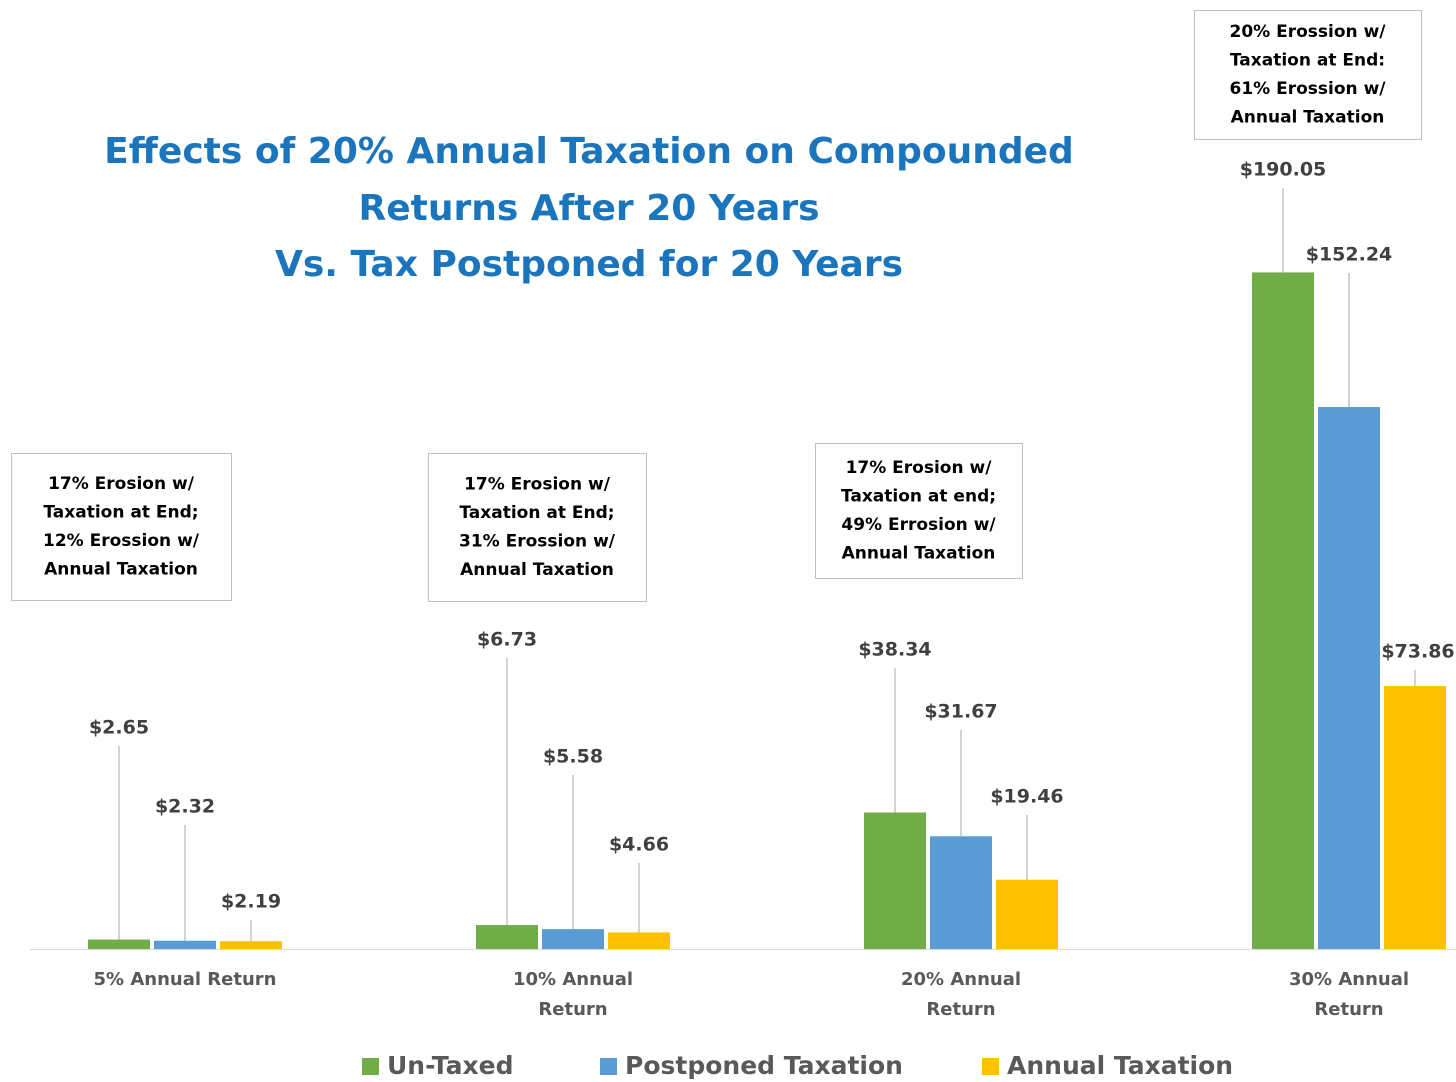 This screenshot has height=1082, width=1456. Describe the element at coordinates (537, 541) in the screenshot. I see `annotation-text: 31% Erossion w/` at that location.